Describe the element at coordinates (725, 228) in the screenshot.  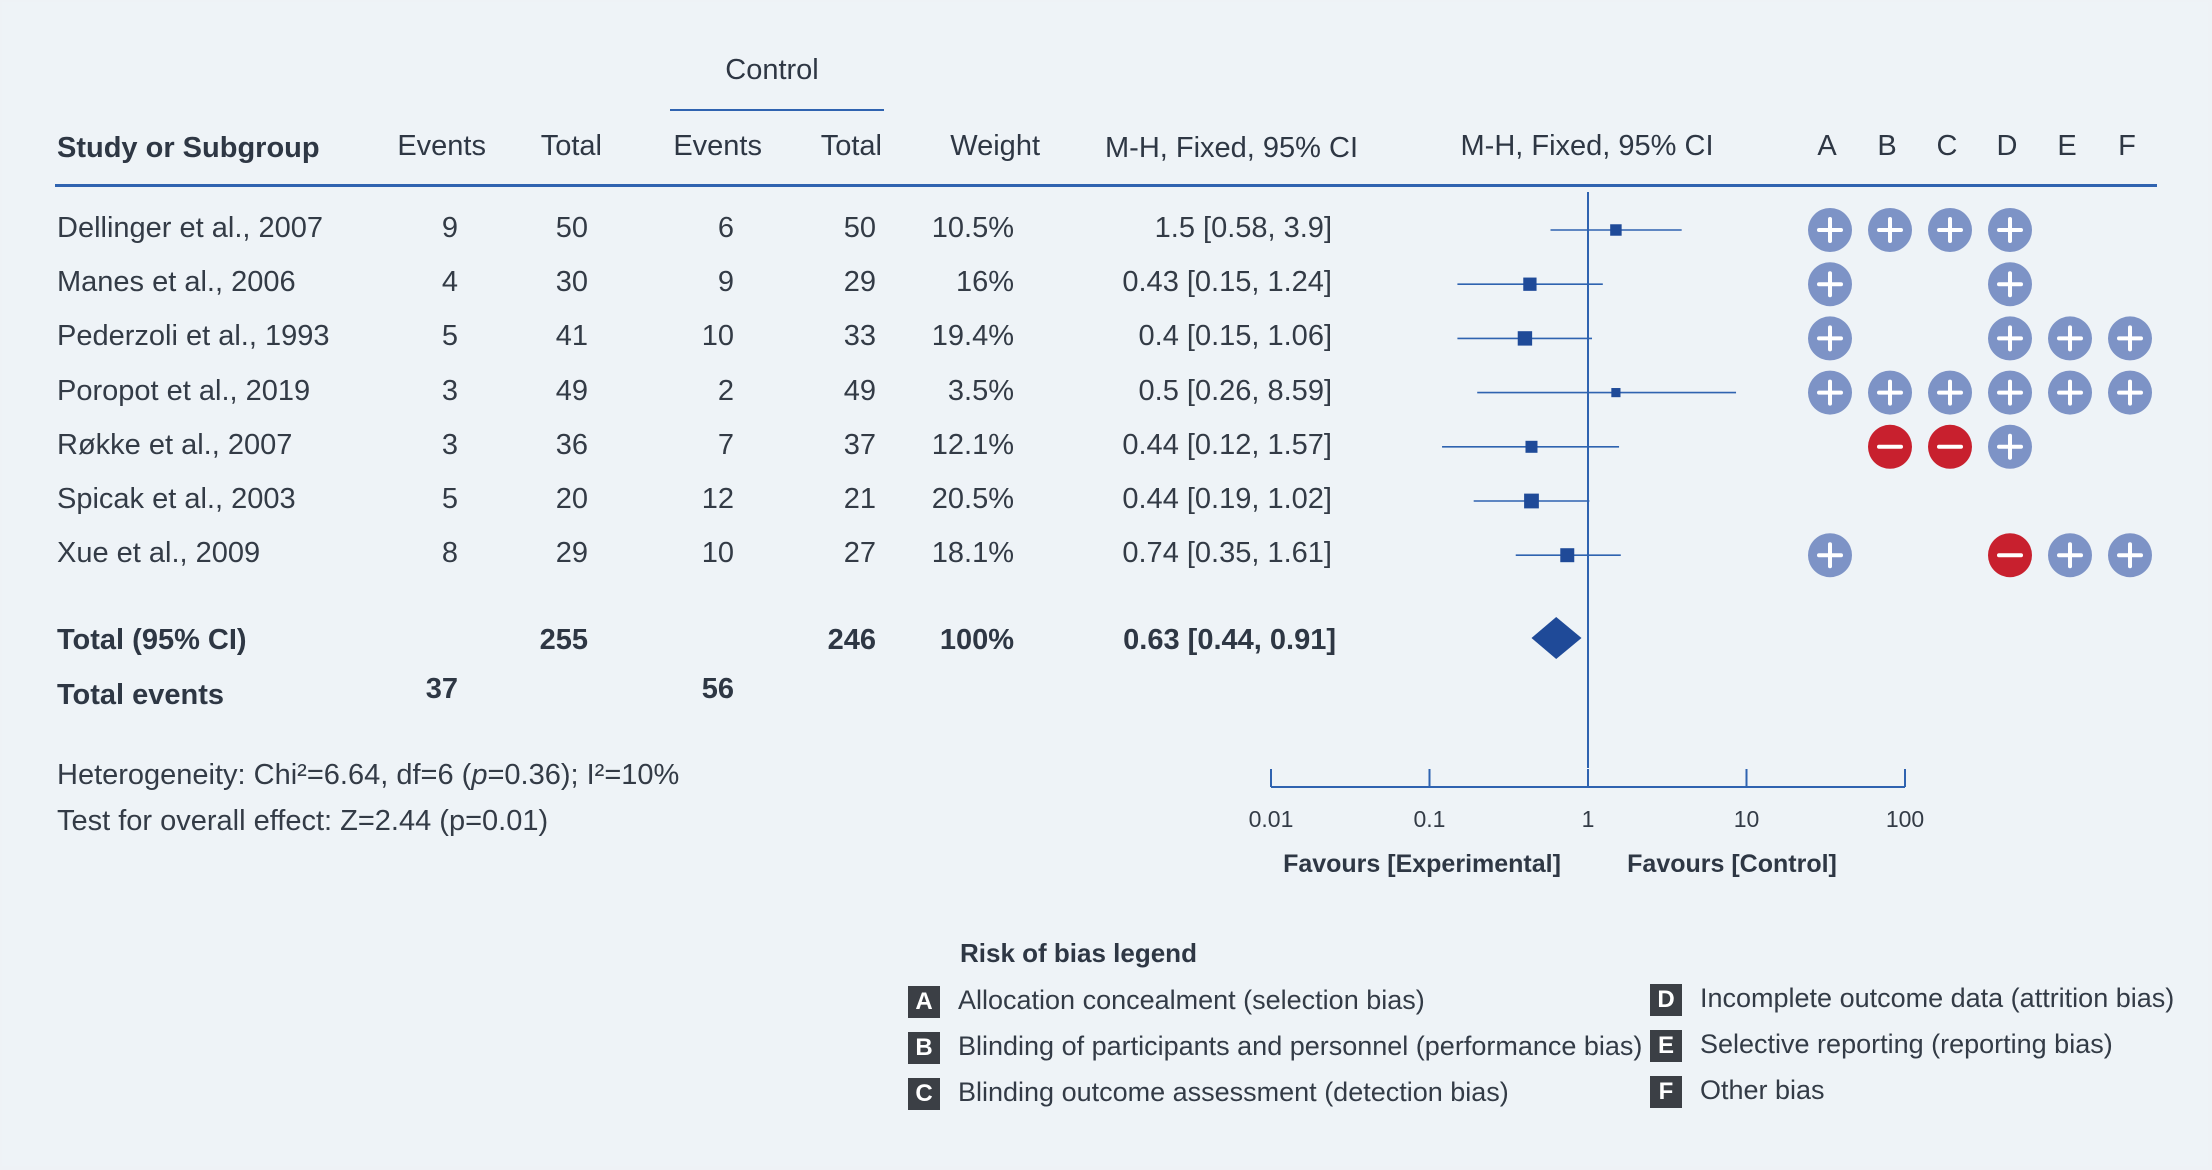
I see `events-control: 6` at that location.